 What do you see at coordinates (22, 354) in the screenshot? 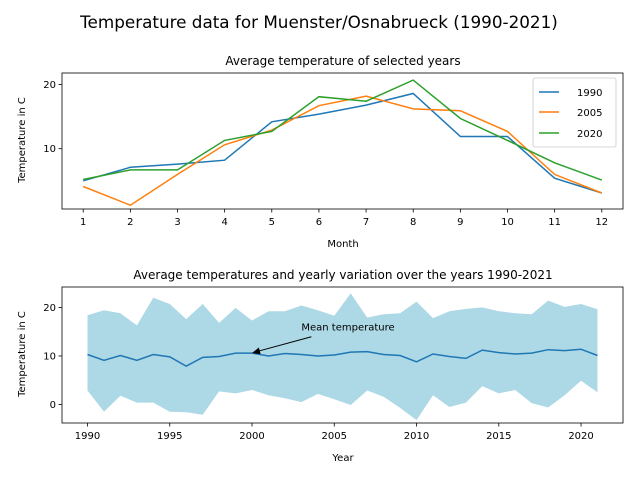
I see `chart-bottom-ylabel: Temperature in C` at bounding box center [22, 354].